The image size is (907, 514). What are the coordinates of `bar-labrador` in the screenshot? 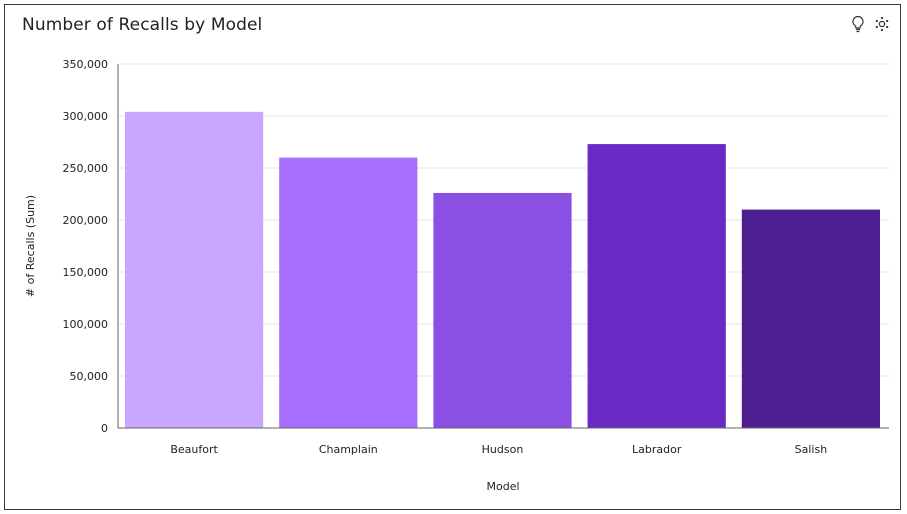 It's located at (656, 286).